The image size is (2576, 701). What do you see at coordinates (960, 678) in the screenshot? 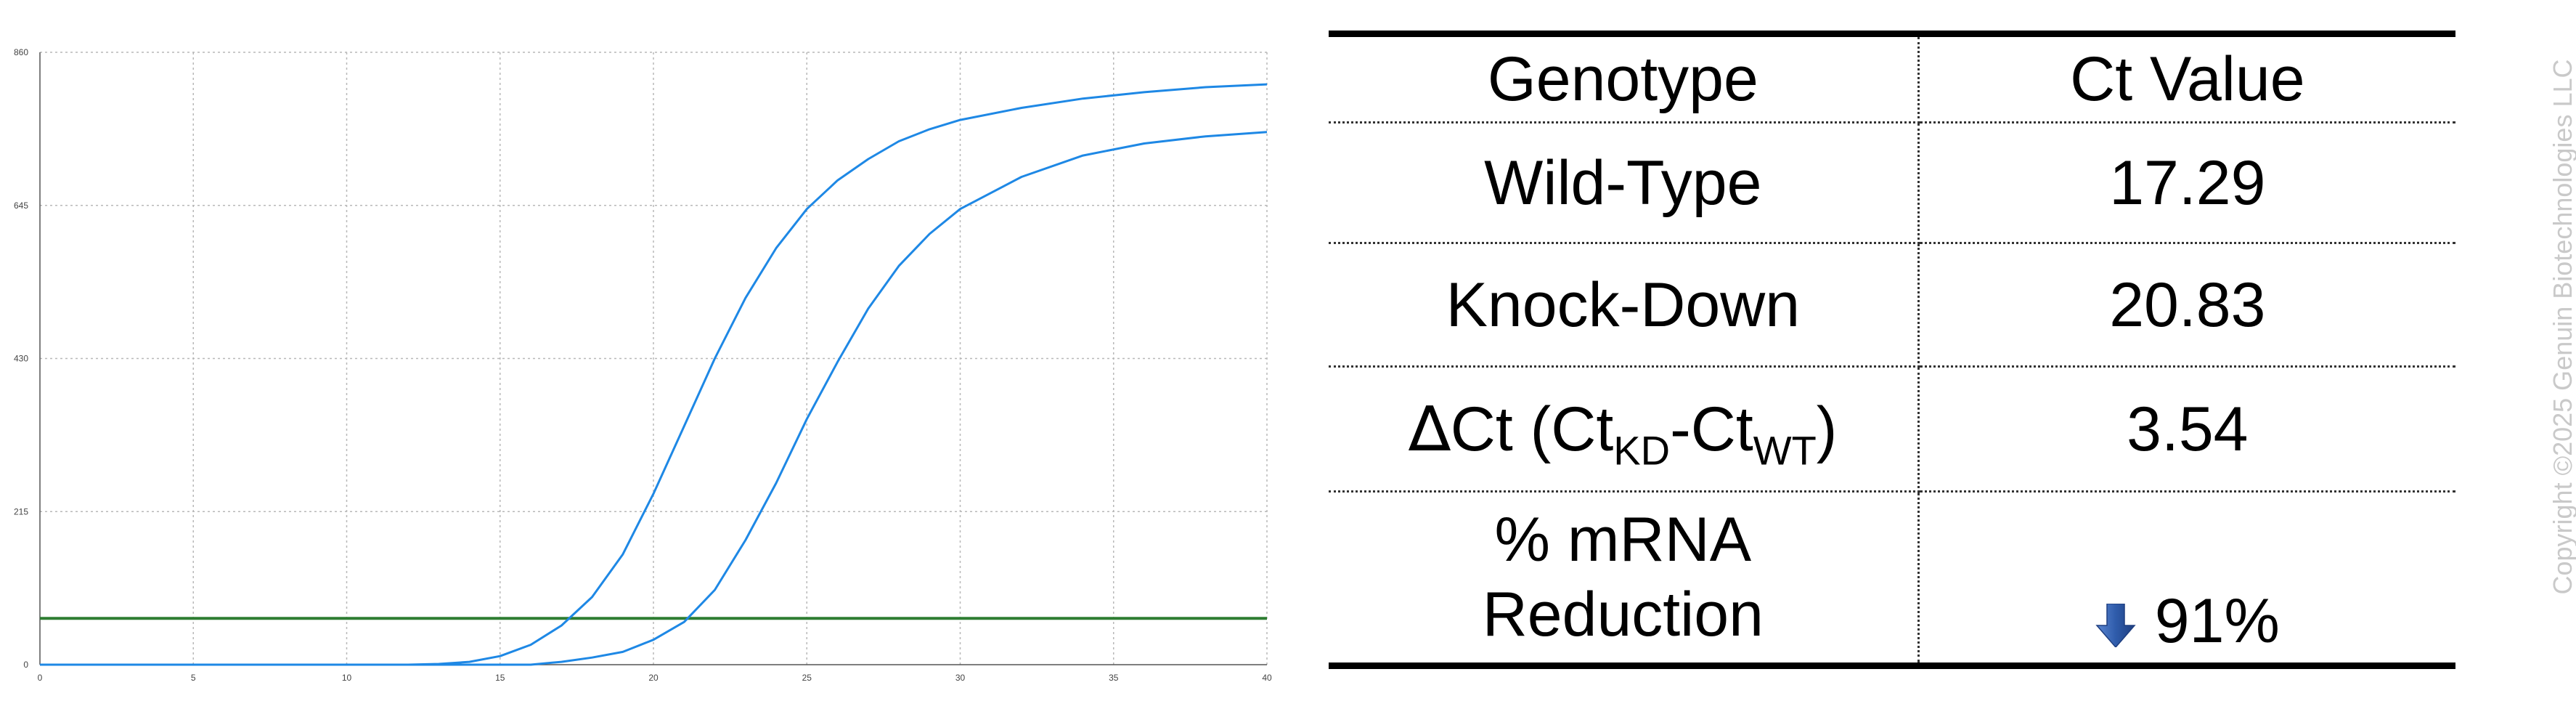
I see `x-tick-label: 30` at bounding box center [960, 678].